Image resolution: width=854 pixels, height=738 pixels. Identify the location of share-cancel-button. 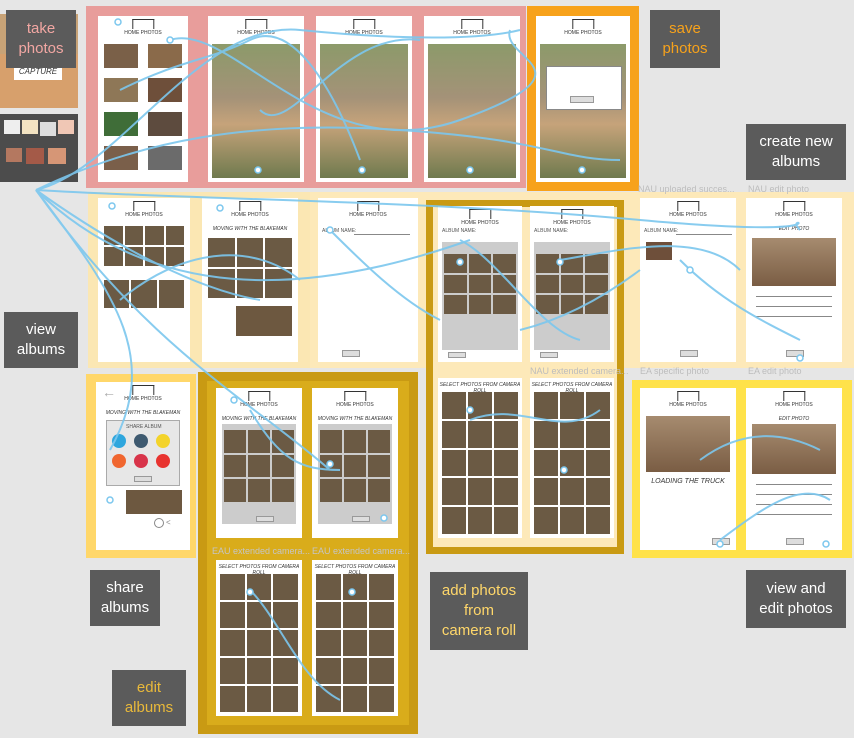
(143, 479).